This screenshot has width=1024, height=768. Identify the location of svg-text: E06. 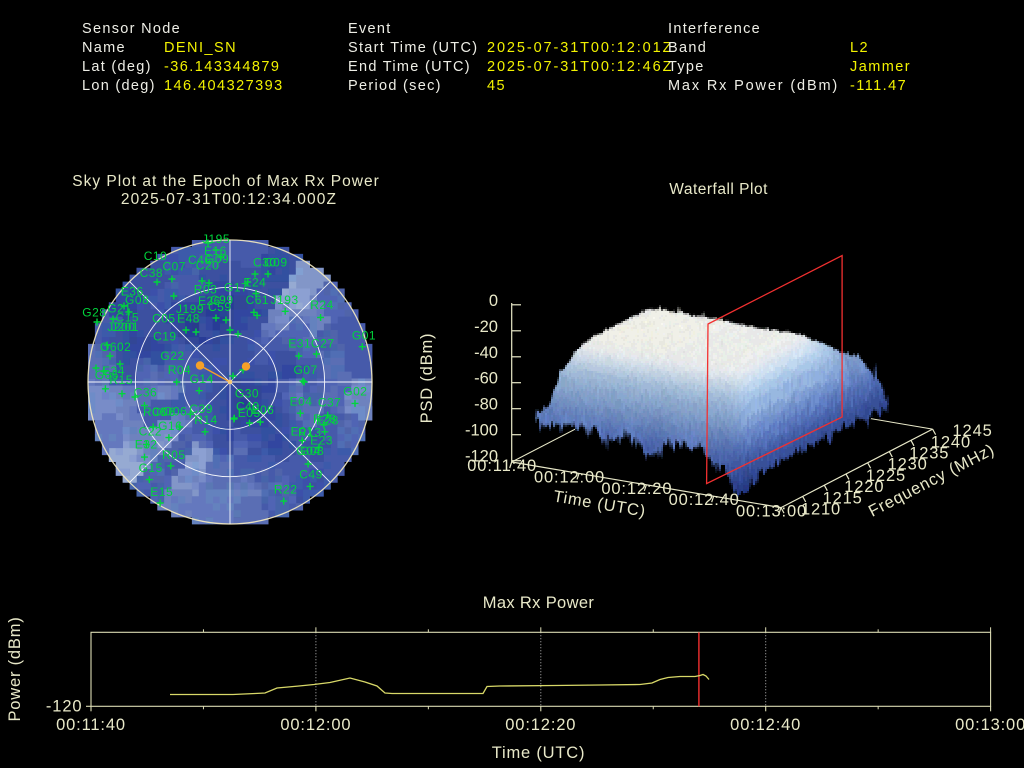
(263, 410).